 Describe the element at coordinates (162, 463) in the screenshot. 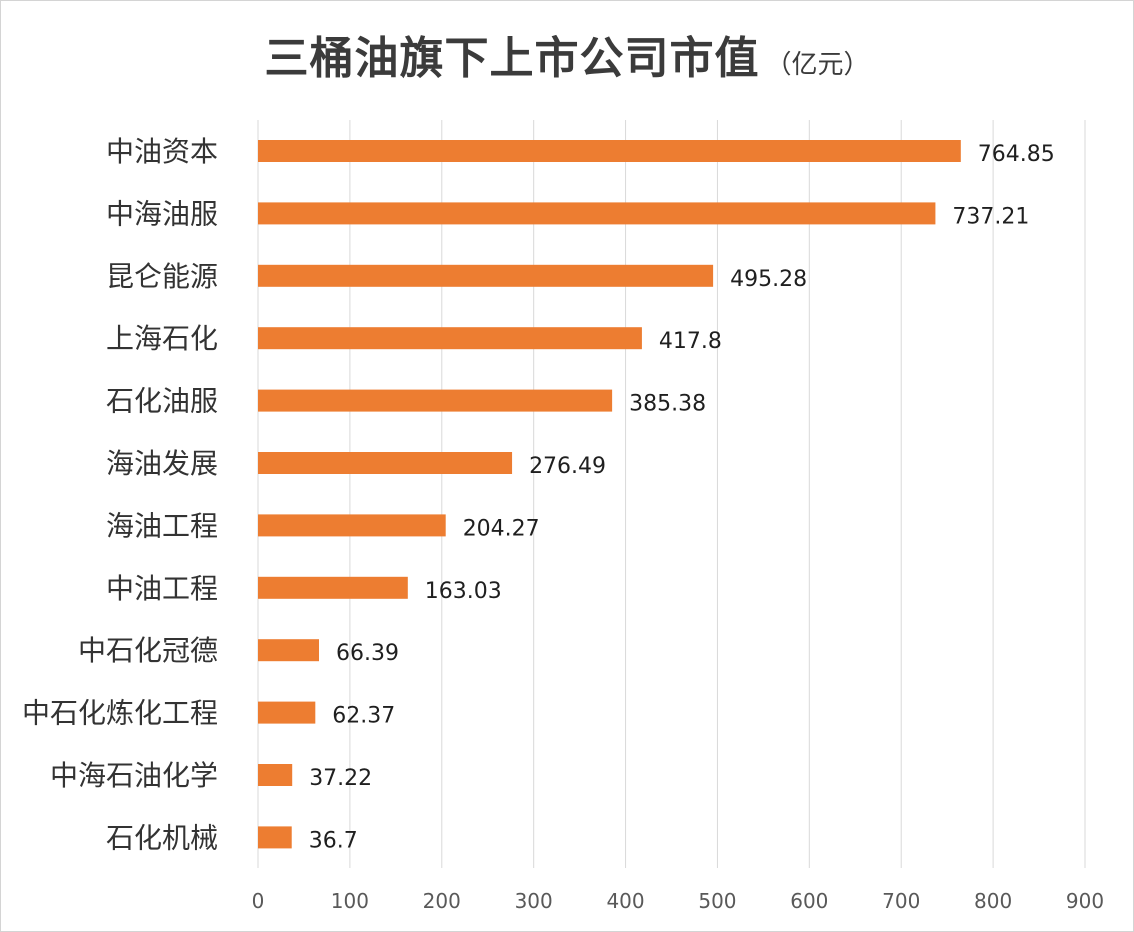

I see `category-label: 海油发展` at that location.